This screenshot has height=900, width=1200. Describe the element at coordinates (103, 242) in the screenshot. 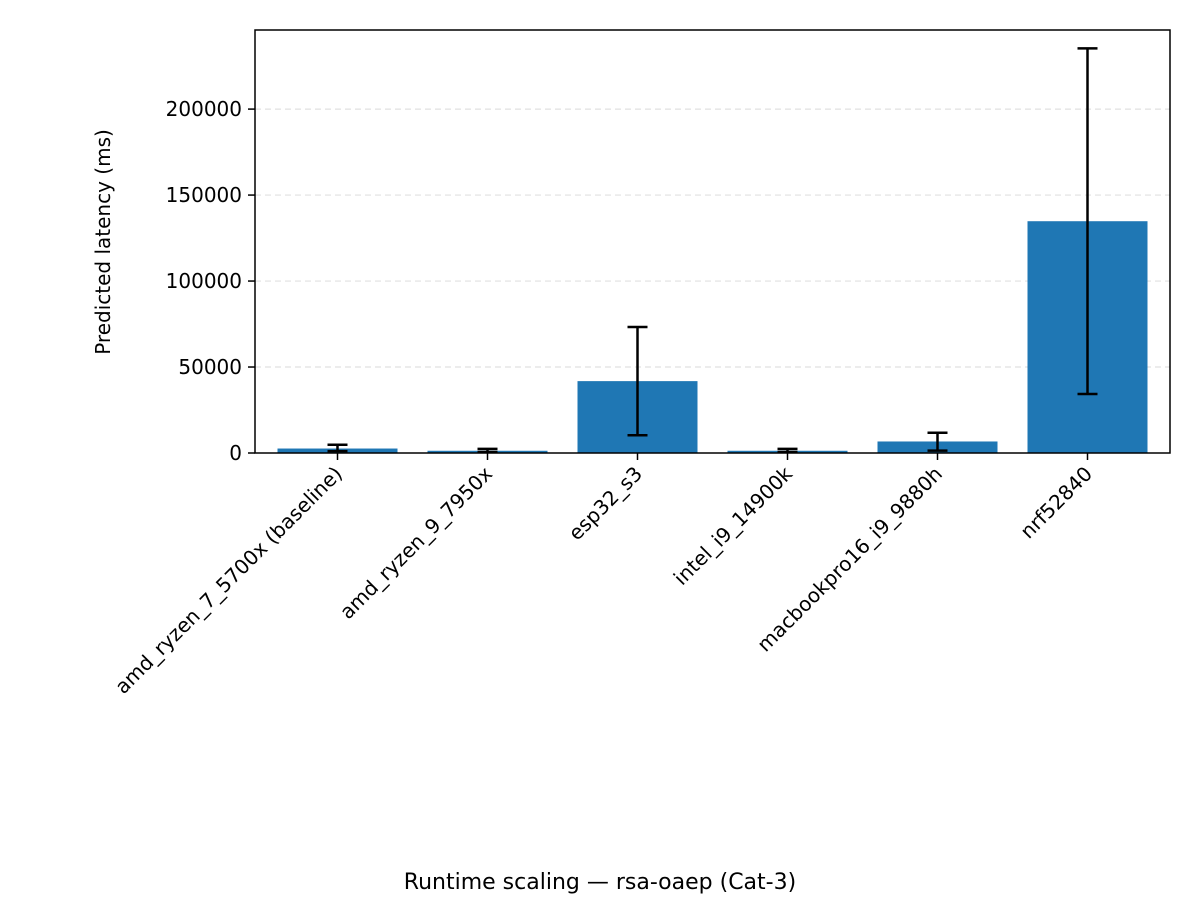

I see `y-axis-label: Predicted latency (ms)` at that location.